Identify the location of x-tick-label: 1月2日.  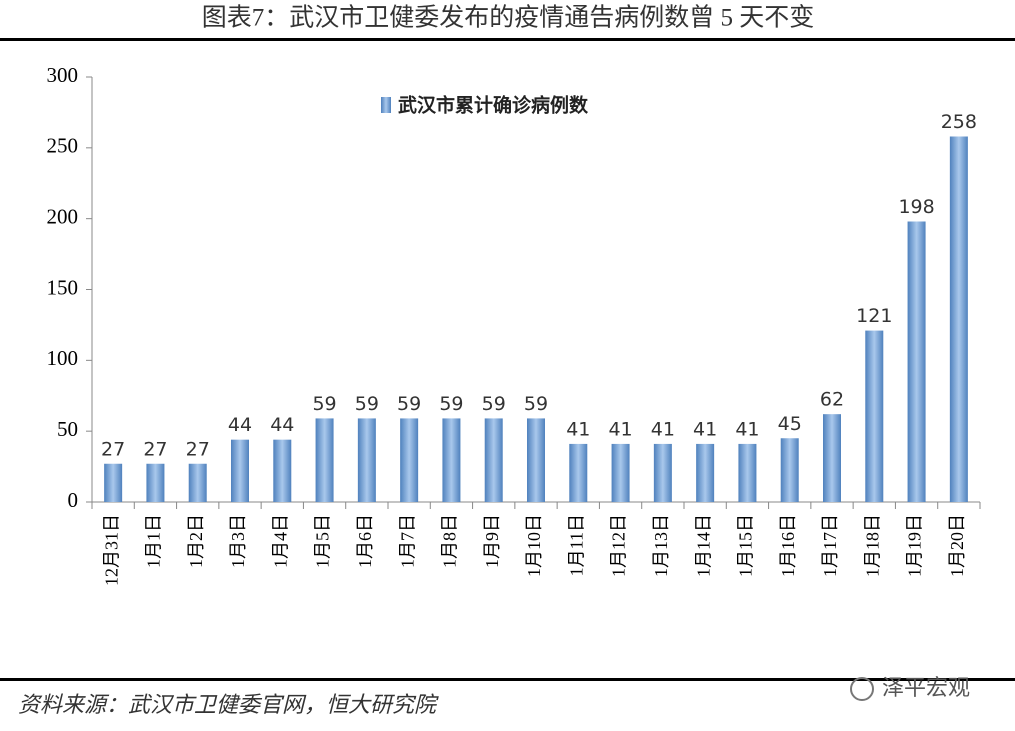
(196, 541).